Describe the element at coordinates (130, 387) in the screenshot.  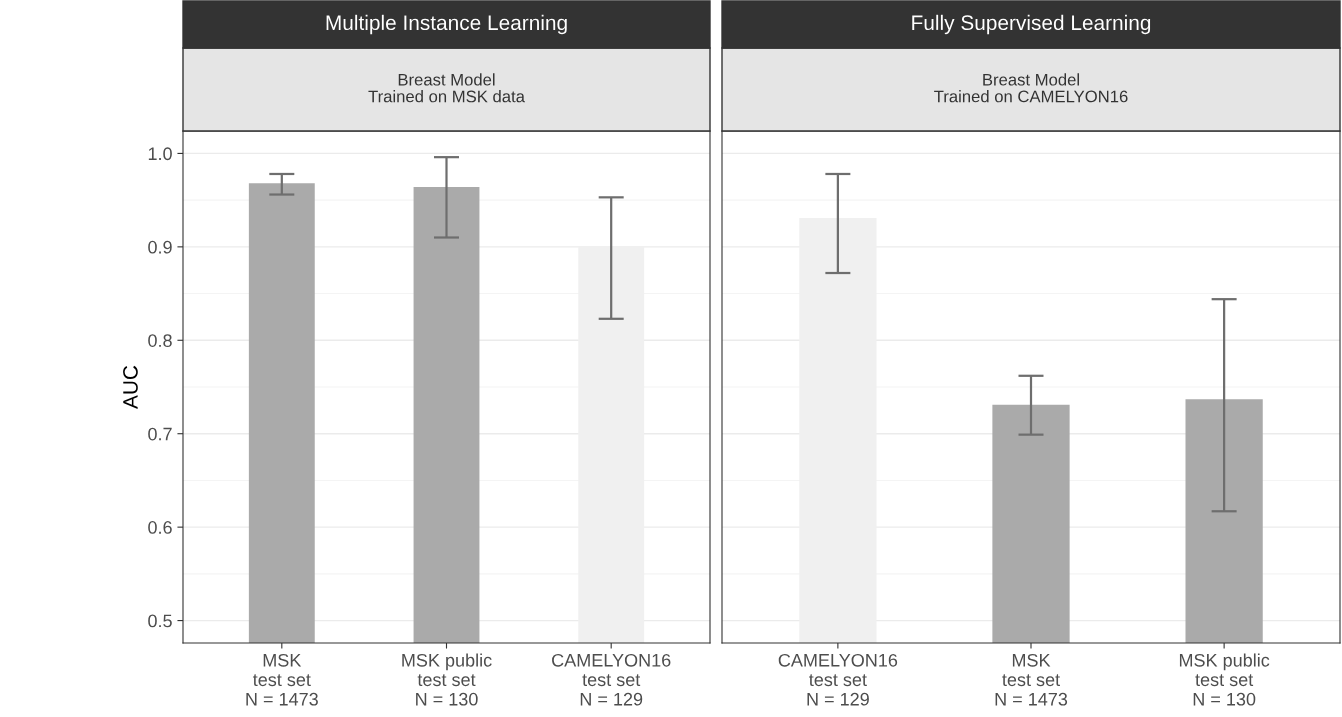
I see `y-axis-title: AUC` at that location.